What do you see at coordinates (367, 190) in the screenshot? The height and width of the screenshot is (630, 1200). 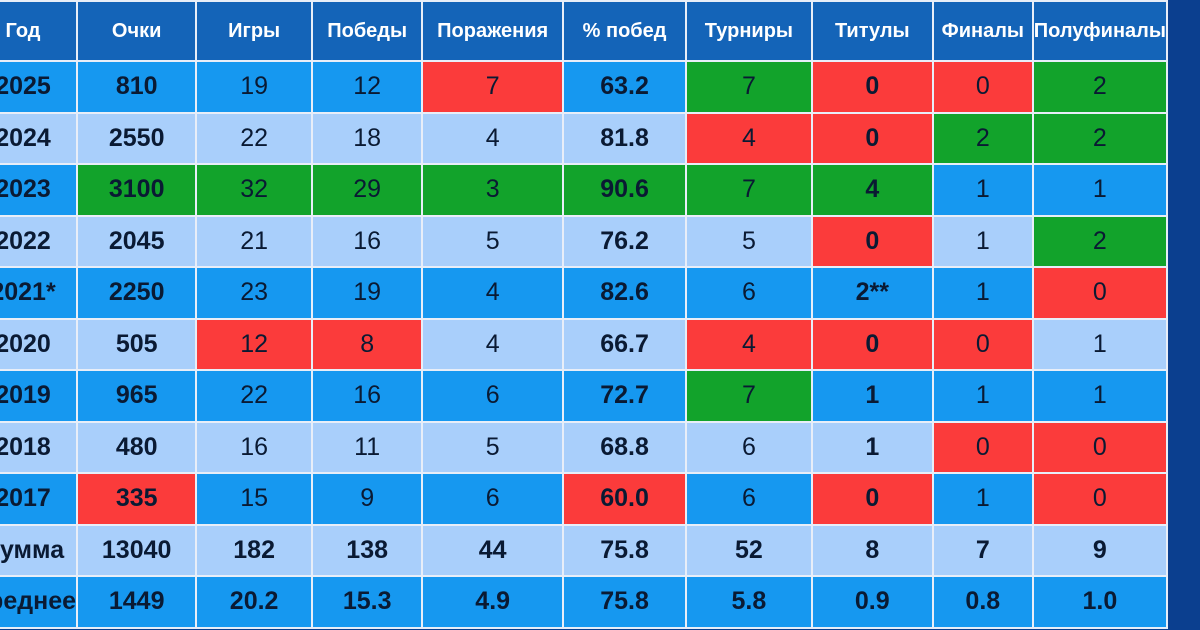 I see `cell-wins: 29` at bounding box center [367, 190].